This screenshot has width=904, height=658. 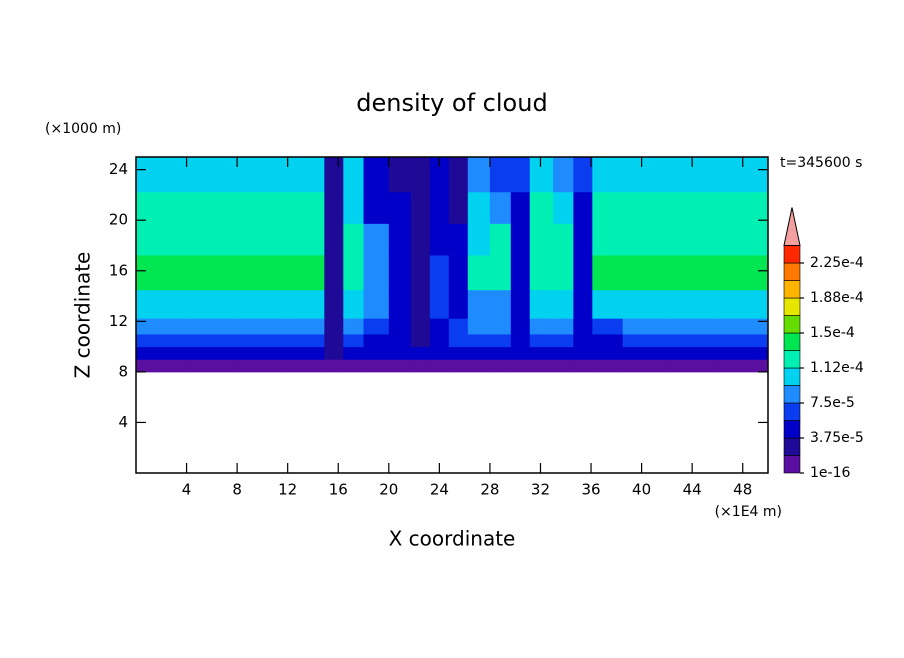 I want to click on x-tick-label: 12, so click(x=287, y=490).